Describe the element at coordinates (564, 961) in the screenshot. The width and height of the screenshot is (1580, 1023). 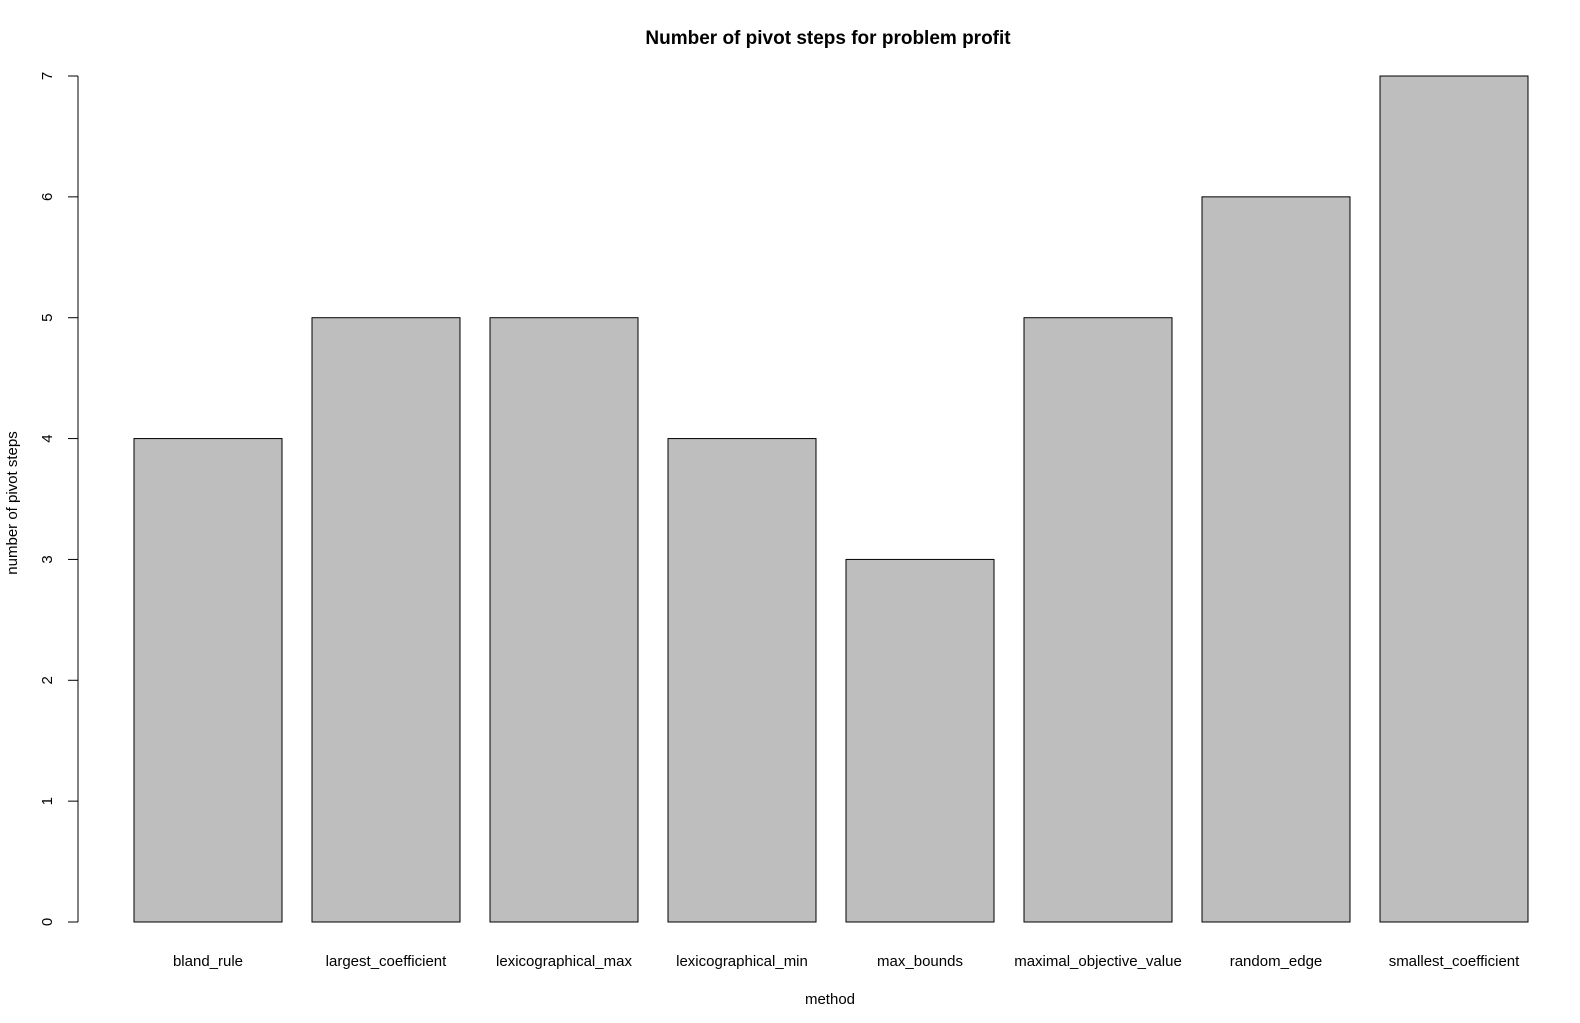
I see `x-tick-label: lexicographical_max` at that location.